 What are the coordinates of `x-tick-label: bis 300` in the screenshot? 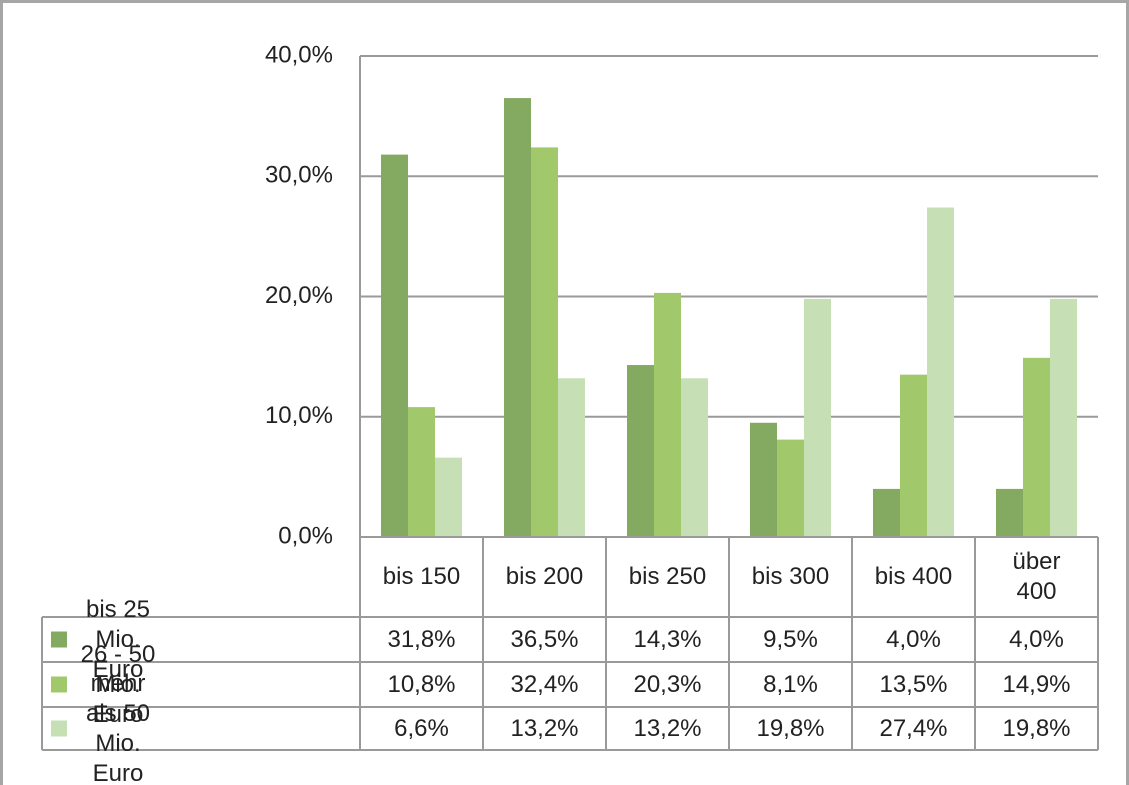 It's located at (790, 577).